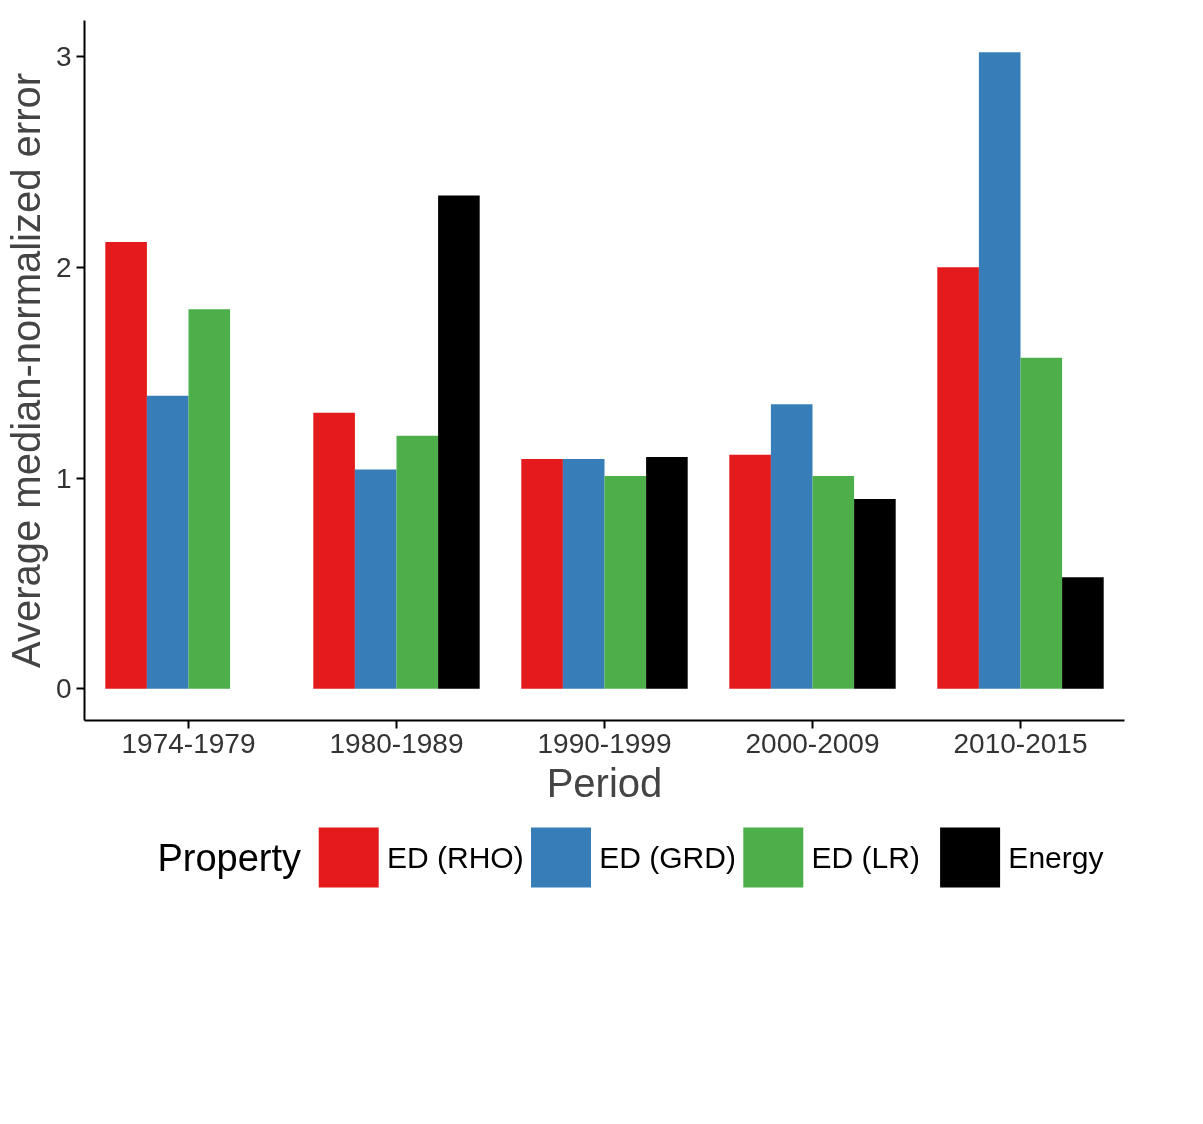 The height and width of the screenshot is (1124, 1203). I want to click on y-tick-label: 2, so click(63, 267).